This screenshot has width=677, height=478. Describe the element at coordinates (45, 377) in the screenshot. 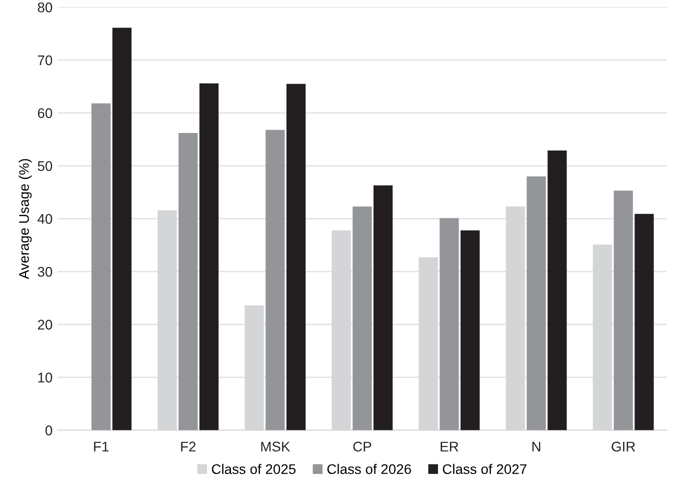

I see `y-tick-label: 10` at that location.